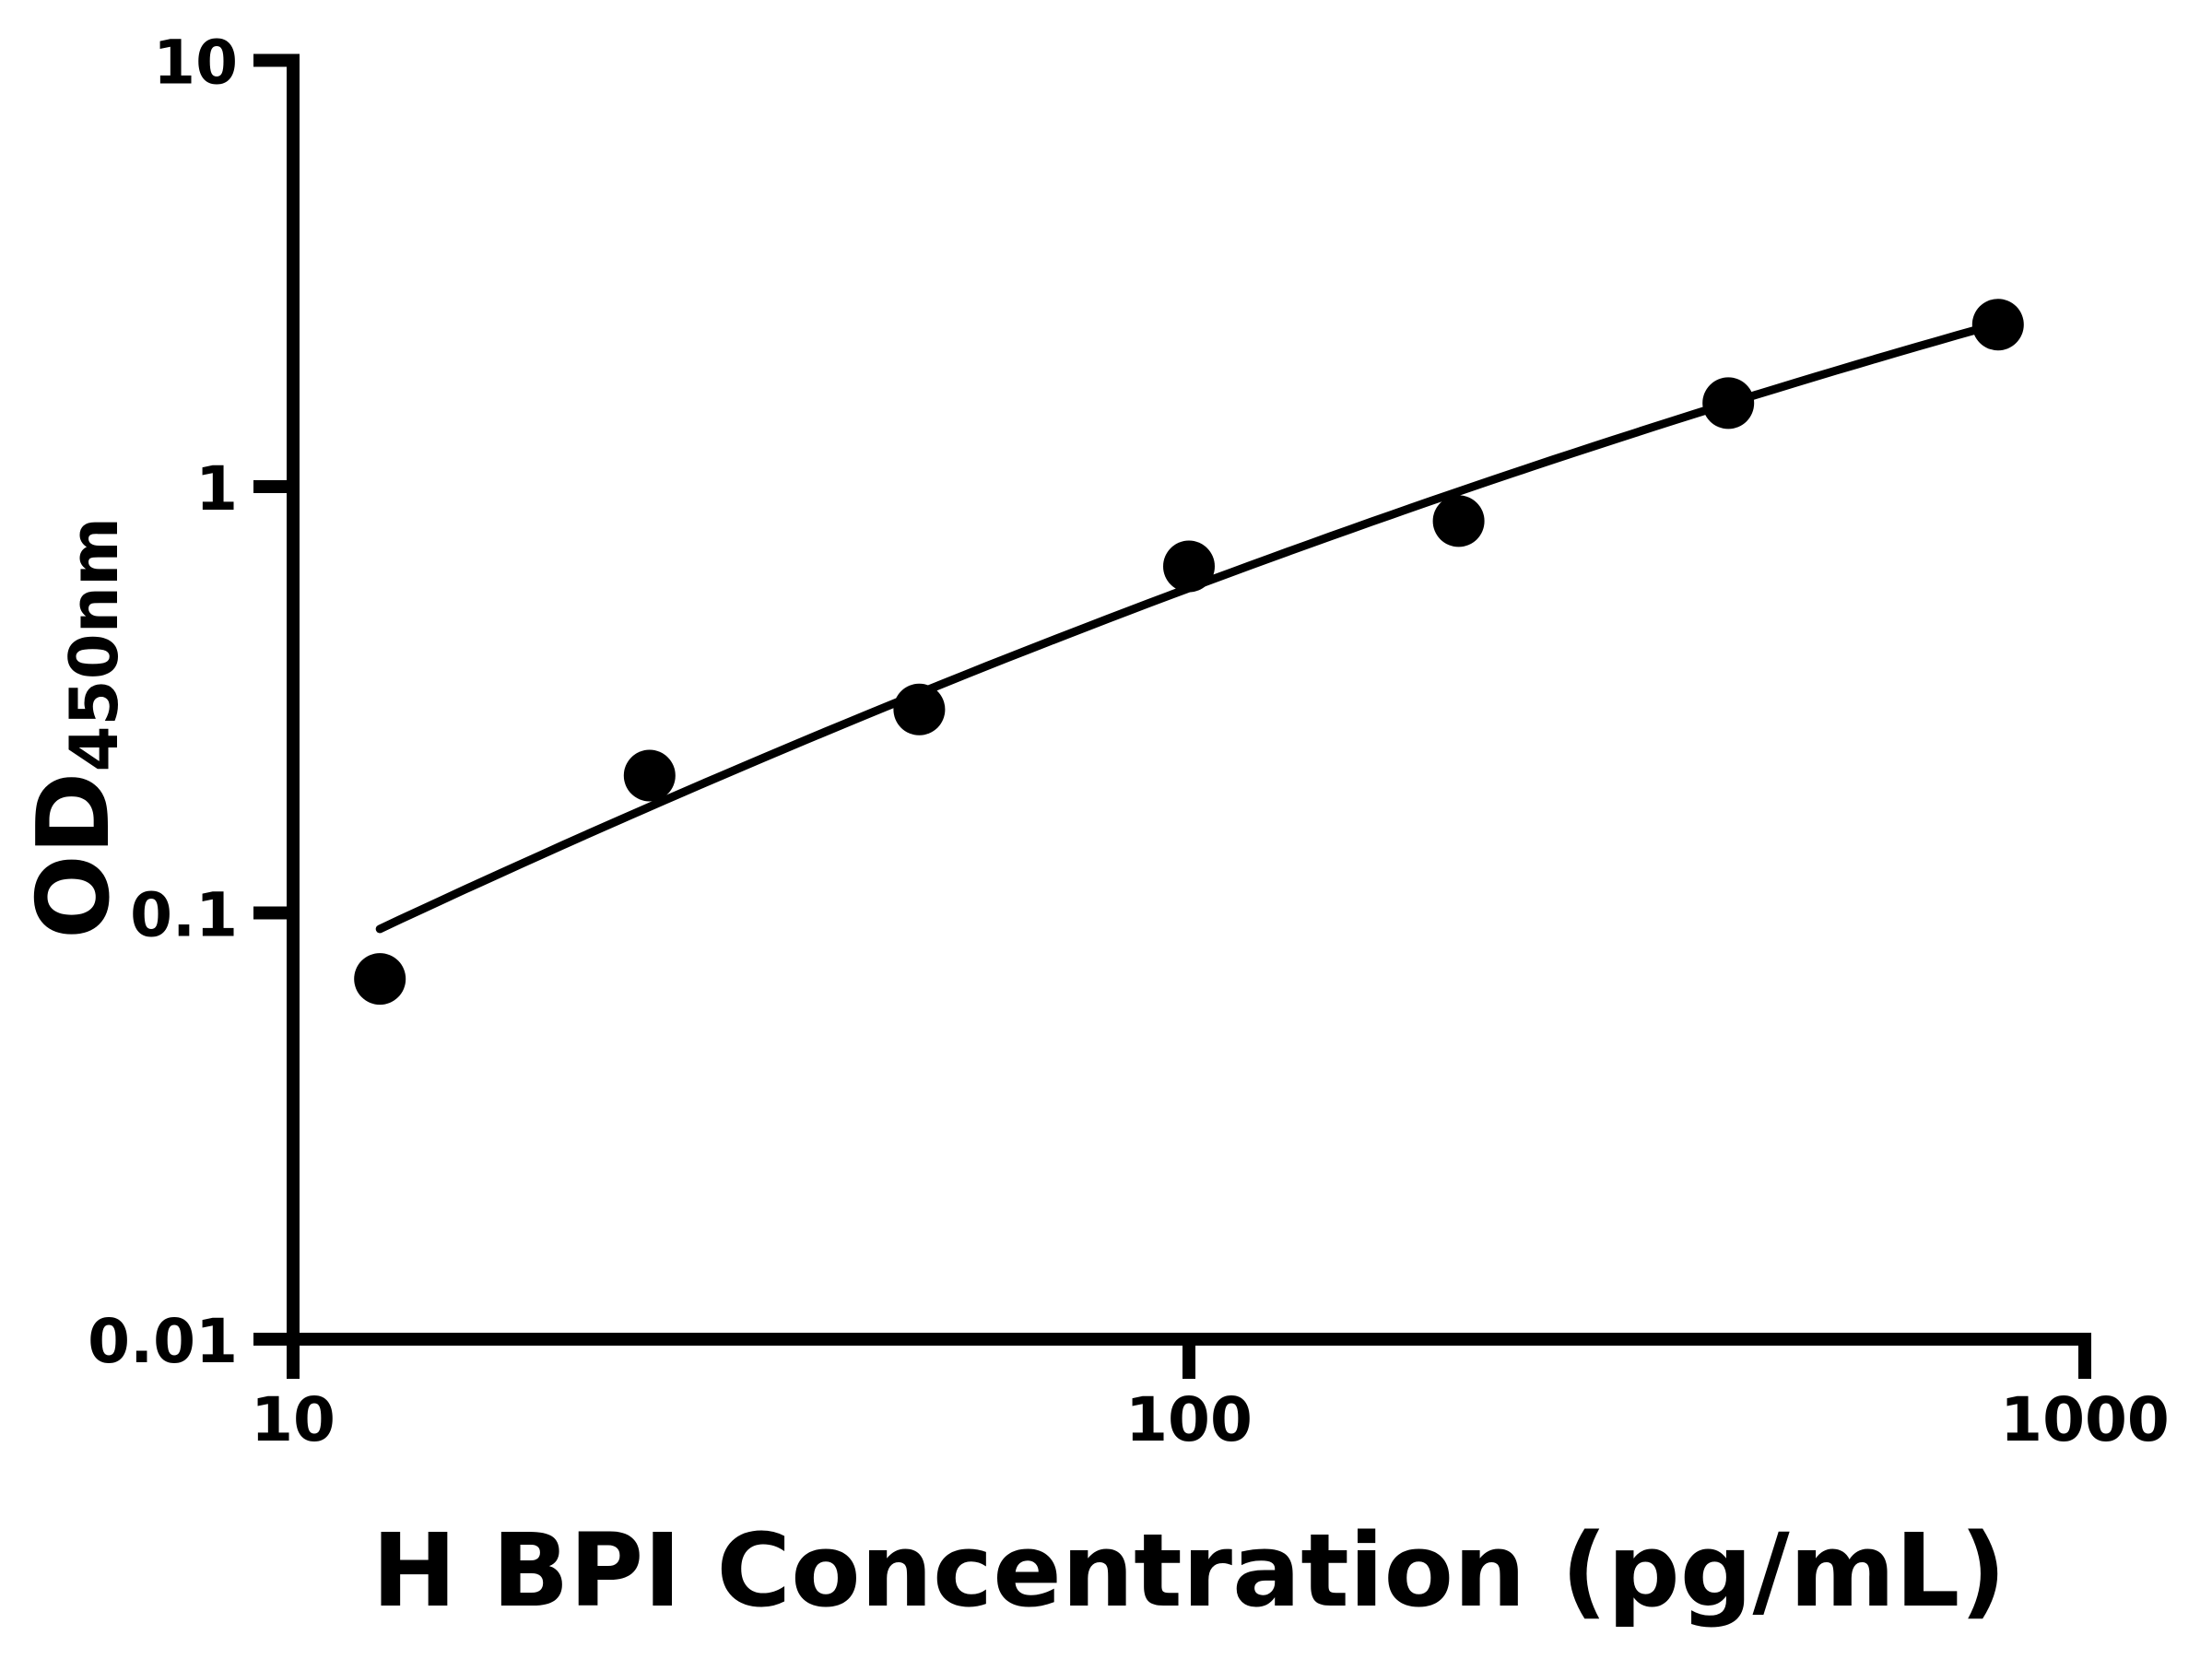 The width and height of the screenshot is (2212, 1659). Describe the element at coordinates (94, 644) in the screenshot. I see `y-axis-title-sub: 450nm` at that location.